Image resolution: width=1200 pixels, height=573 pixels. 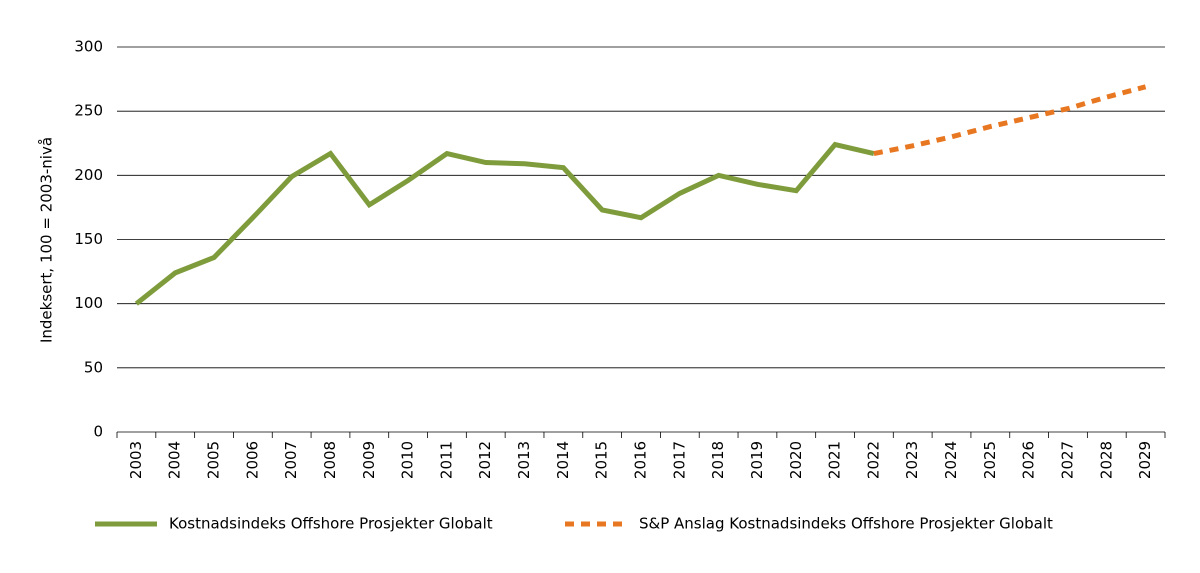 What do you see at coordinates (796, 460) in the screenshot?
I see `x-tick-label: 2020` at bounding box center [796, 460].